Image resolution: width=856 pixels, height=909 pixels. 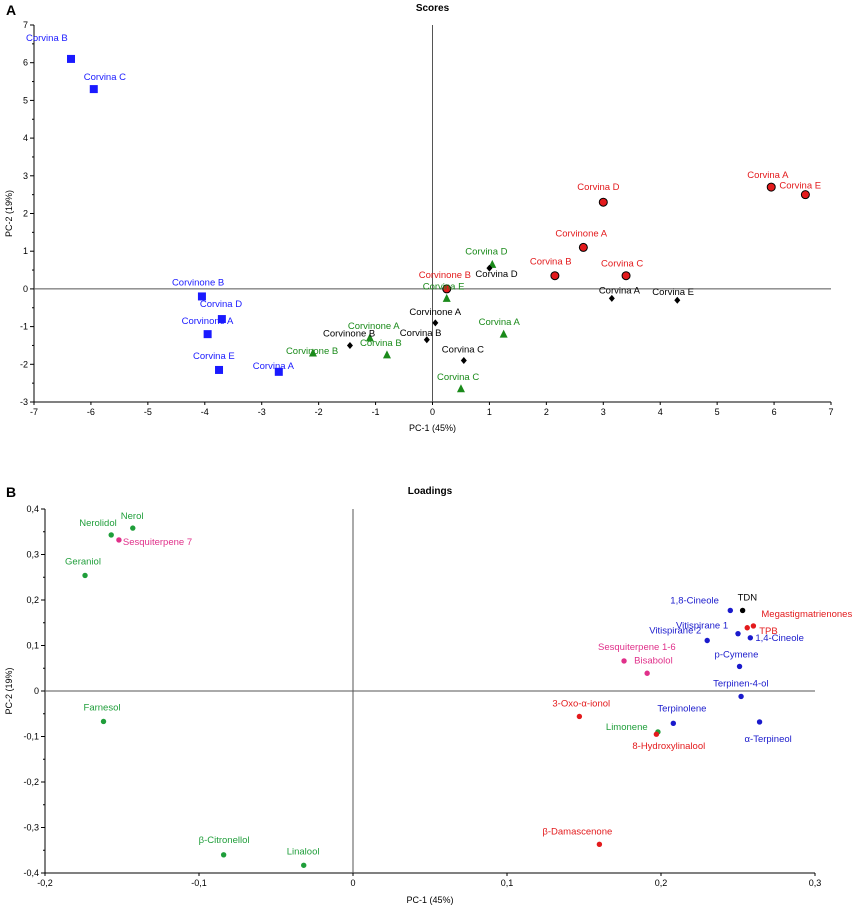 What do you see at coordinates (747, 628) in the screenshot?
I see `loadings-tpb-red-point` at bounding box center [747, 628].